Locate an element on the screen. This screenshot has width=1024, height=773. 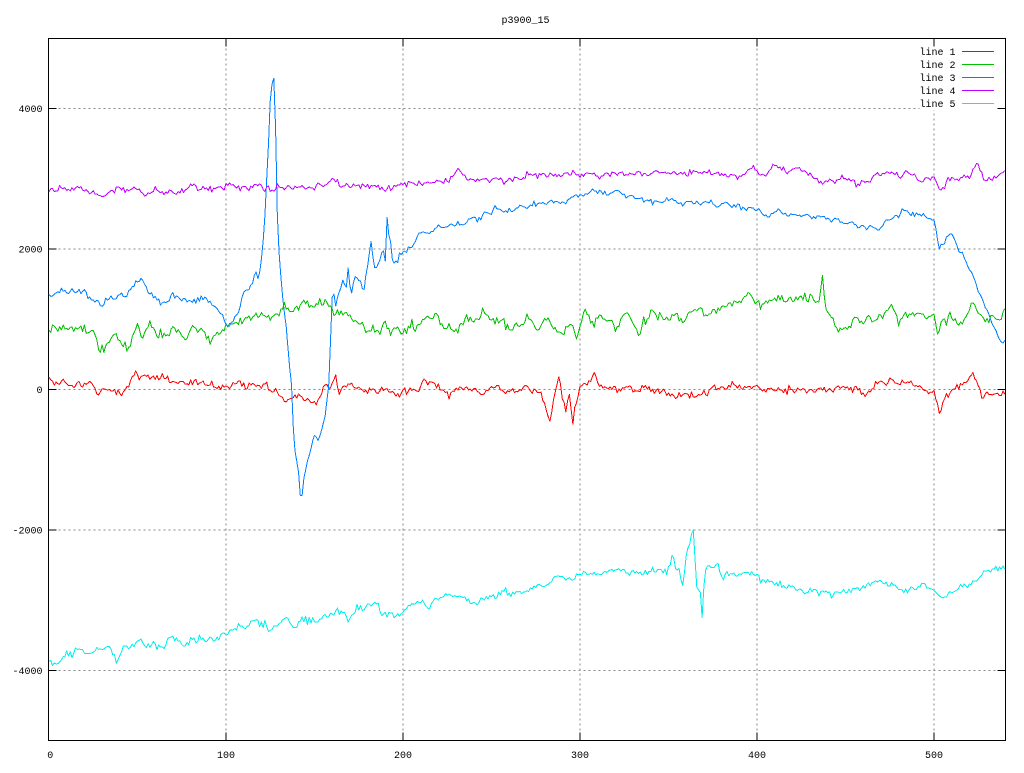
svg-text: line 4 is located at coordinates (937, 92).